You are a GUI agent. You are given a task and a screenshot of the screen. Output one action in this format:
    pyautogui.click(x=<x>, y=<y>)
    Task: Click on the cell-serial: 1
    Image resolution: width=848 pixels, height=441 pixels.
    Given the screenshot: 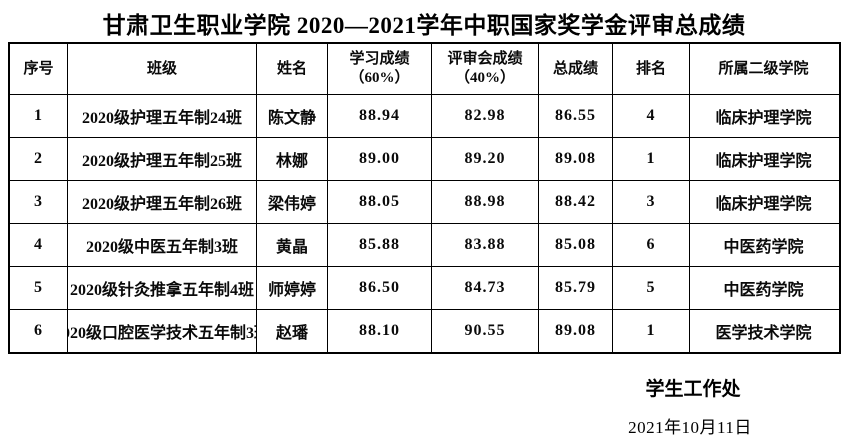 What is the action you would take?
    pyautogui.click(x=38, y=115)
    